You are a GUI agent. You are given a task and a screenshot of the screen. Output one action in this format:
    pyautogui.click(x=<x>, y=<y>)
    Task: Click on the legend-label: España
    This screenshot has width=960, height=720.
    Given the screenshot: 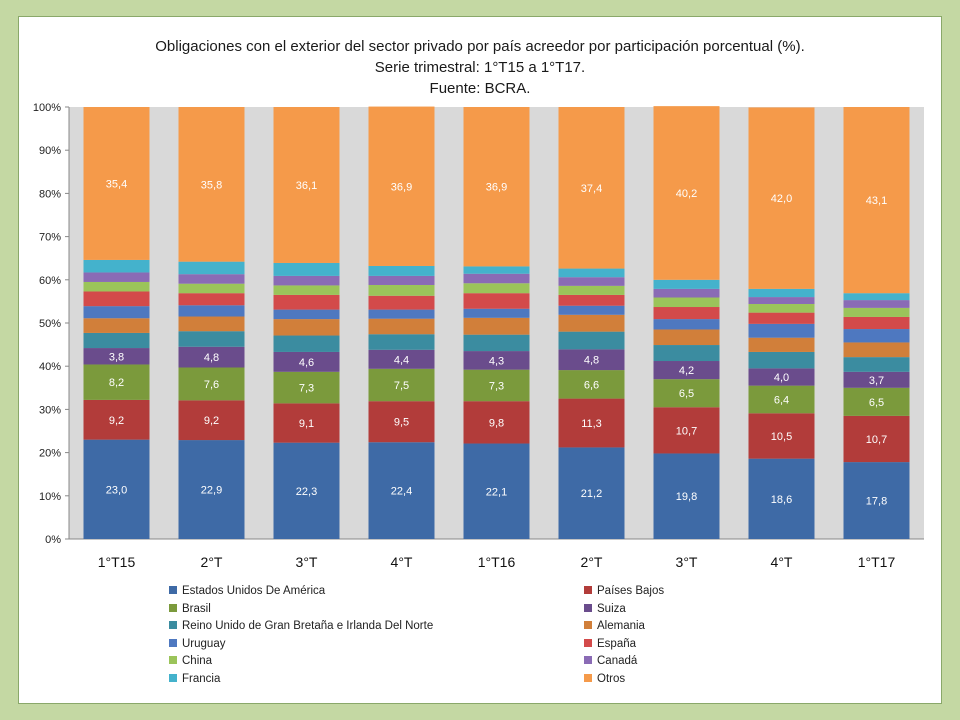 What is the action you would take?
    pyautogui.click(x=617, y=643)
    